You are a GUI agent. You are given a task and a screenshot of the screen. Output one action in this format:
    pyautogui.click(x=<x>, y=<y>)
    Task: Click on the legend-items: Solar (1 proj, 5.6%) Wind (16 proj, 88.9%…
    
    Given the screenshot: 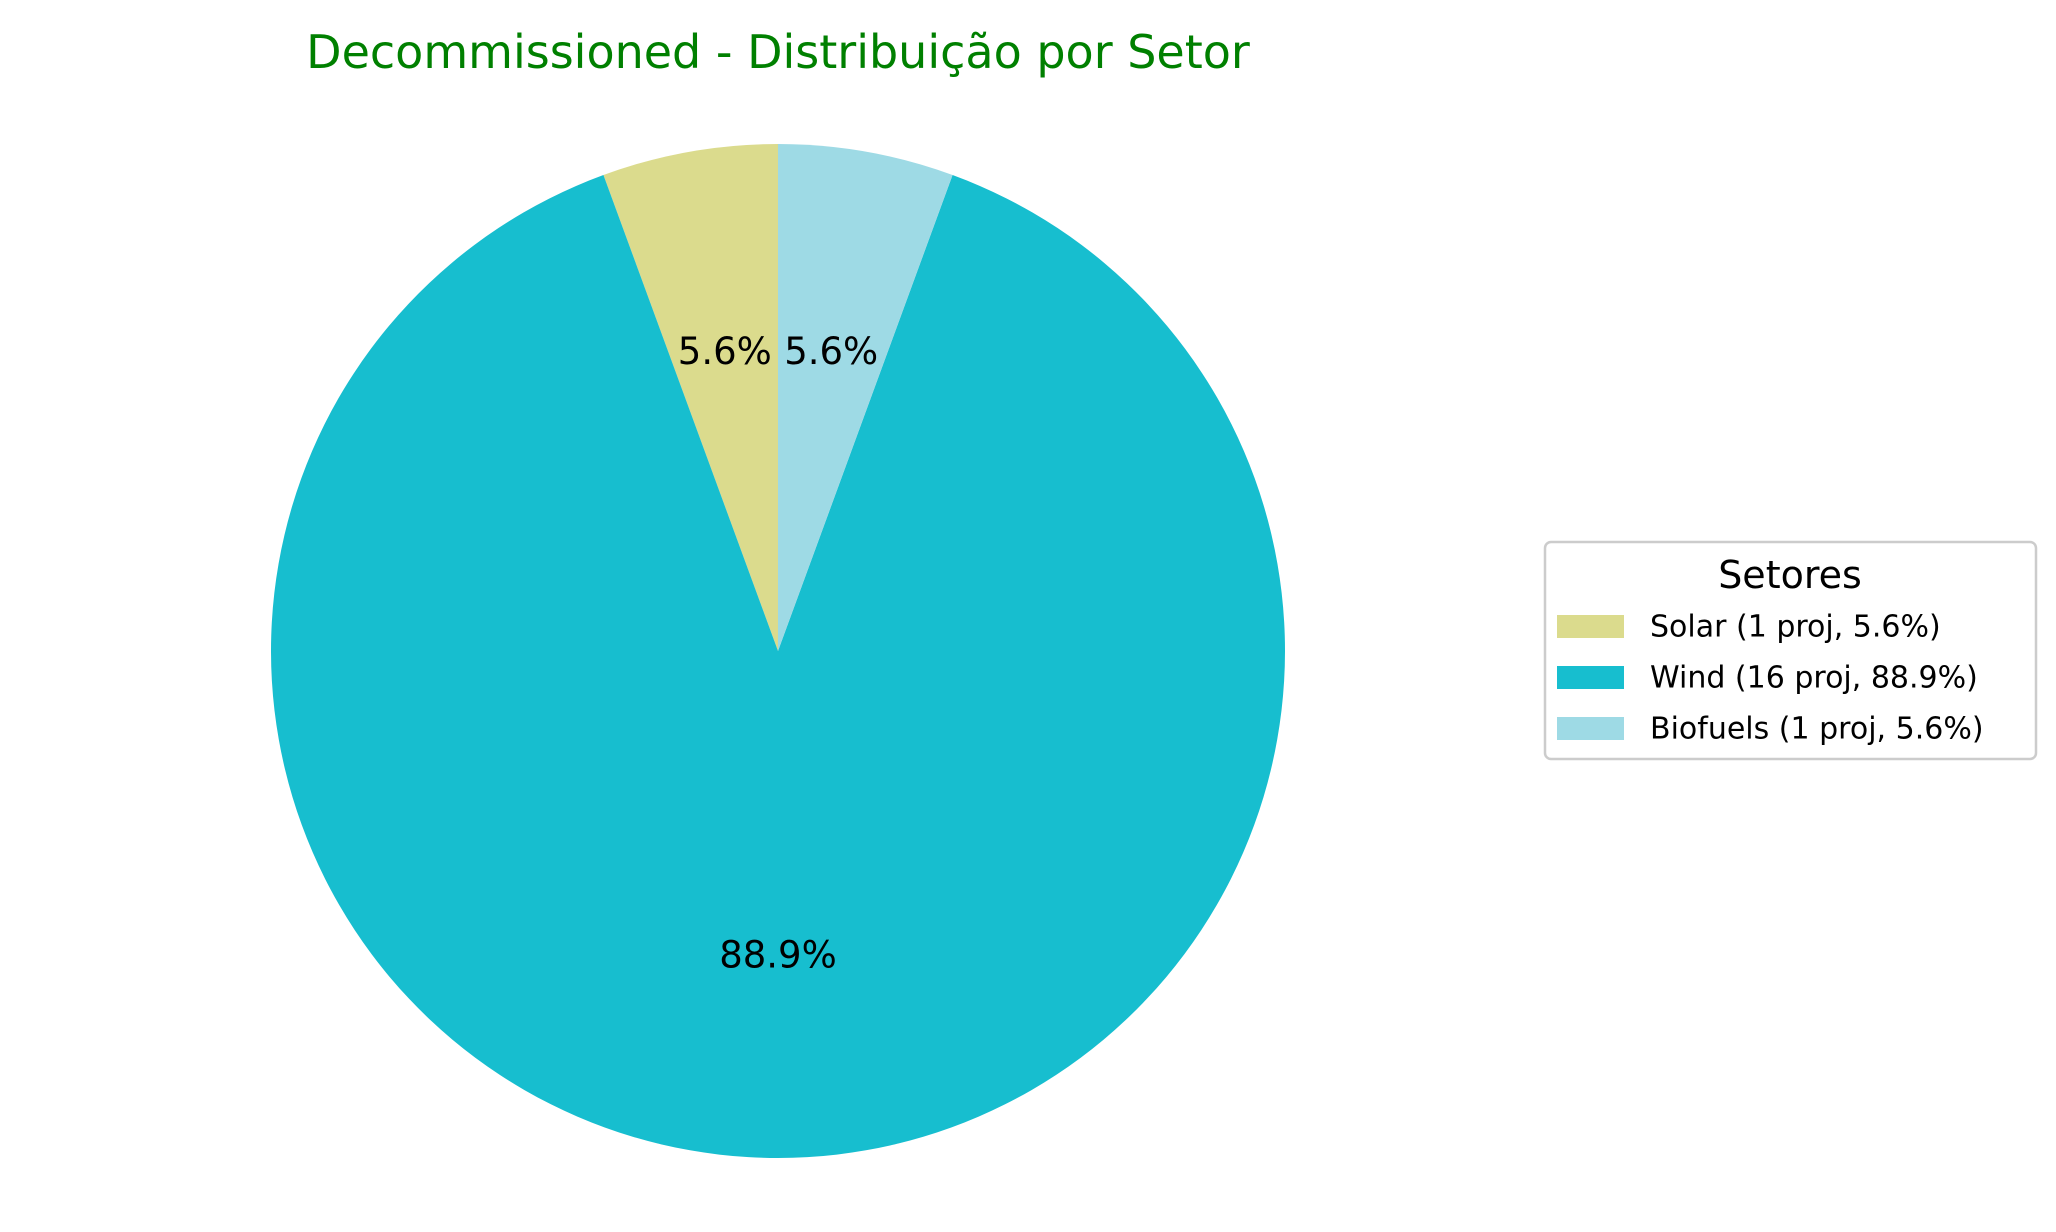 What is the action you would take?
    pyautogui.click(x=1770, y=678)
    